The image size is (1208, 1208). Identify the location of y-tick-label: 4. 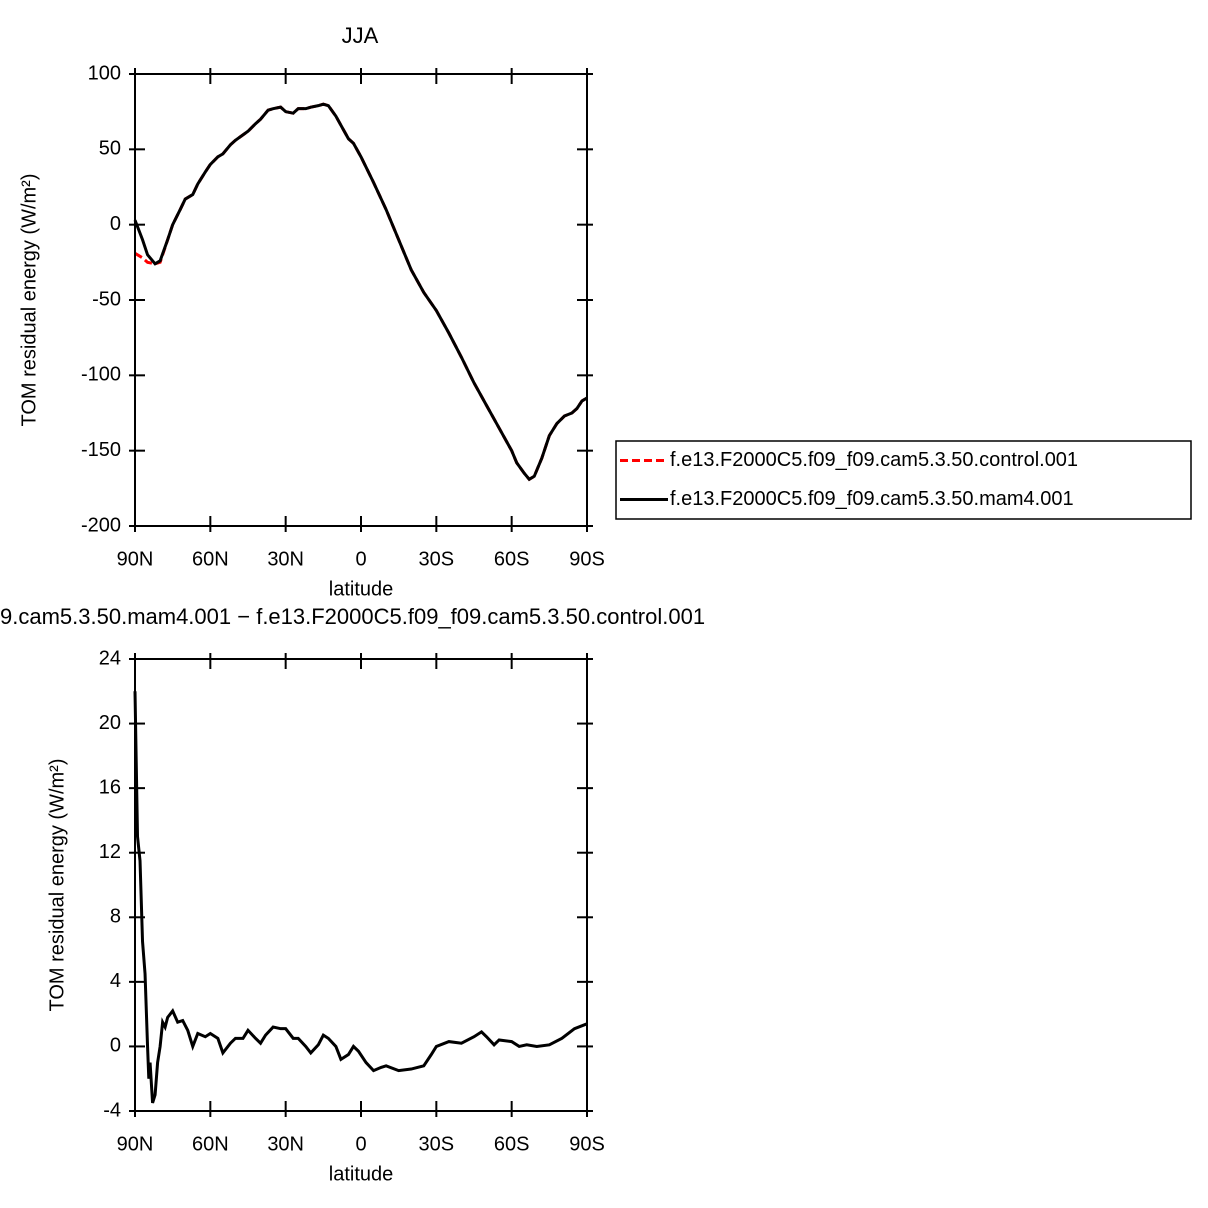
(115, 981).